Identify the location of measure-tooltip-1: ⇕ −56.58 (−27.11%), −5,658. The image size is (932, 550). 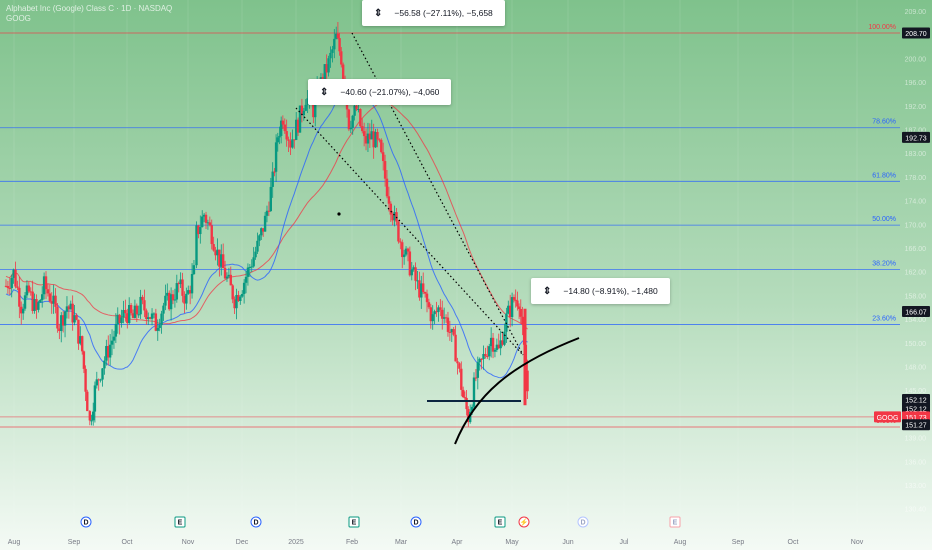
(433, 13).